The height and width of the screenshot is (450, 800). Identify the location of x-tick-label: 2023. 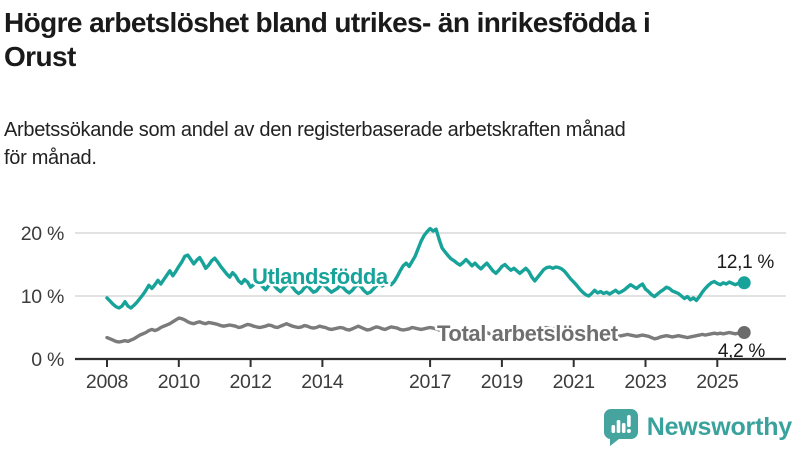
(645, 382).